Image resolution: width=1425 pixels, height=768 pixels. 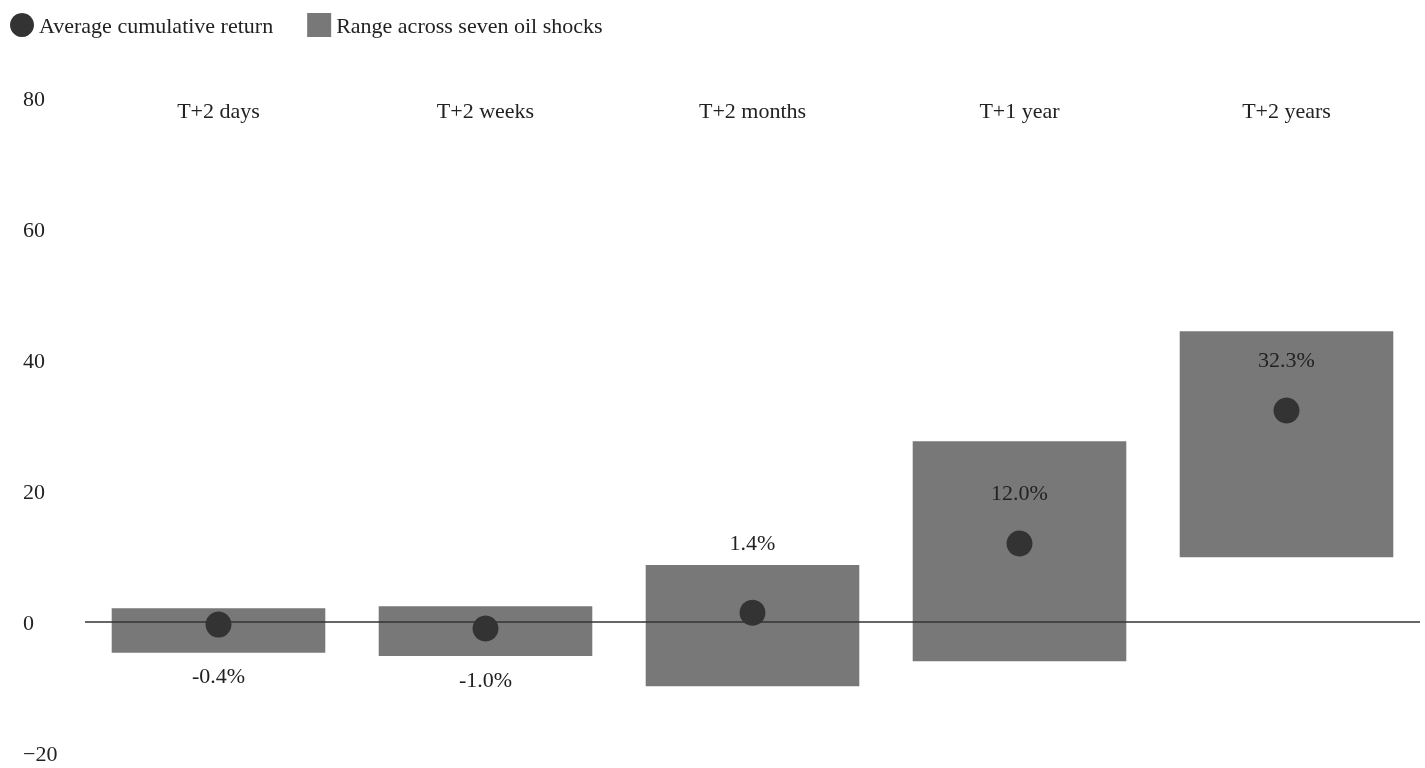 I want to click on data-label: 32.3%, so click(x=1286, y=359).